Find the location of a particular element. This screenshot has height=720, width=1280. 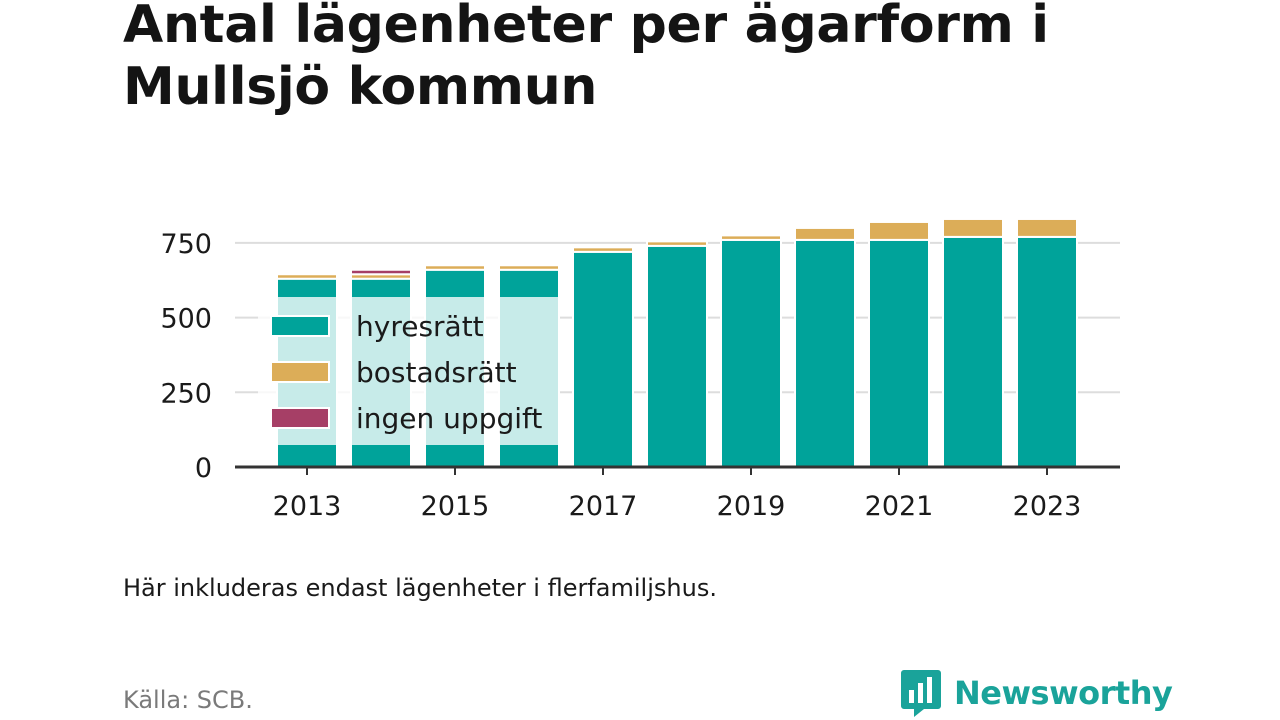

brand: Newsworthy is located at coordinates (1036, 693).